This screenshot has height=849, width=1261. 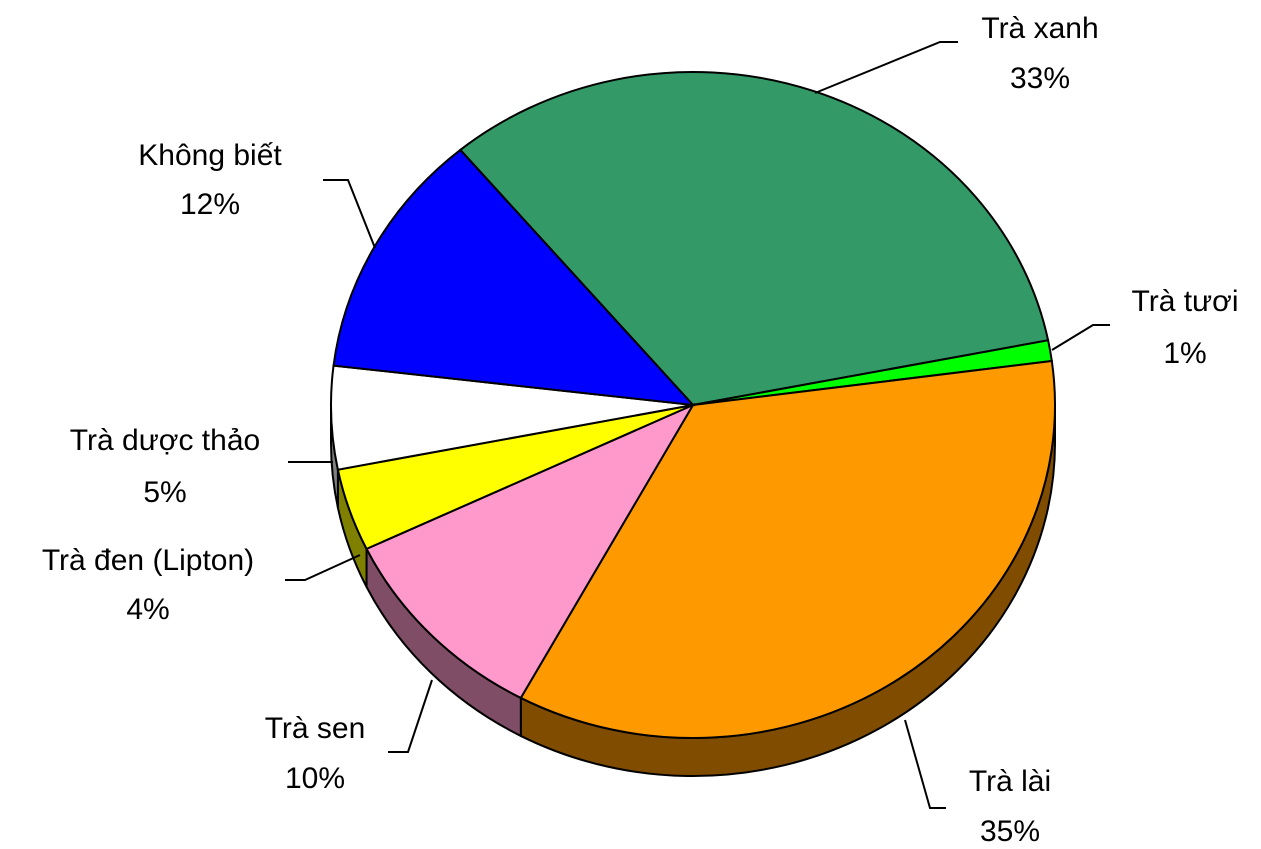 What do you see at coordinates (315, 728) in the screenshot?
I see `slice-label: Trà sen` at bounding box center [315, 728].